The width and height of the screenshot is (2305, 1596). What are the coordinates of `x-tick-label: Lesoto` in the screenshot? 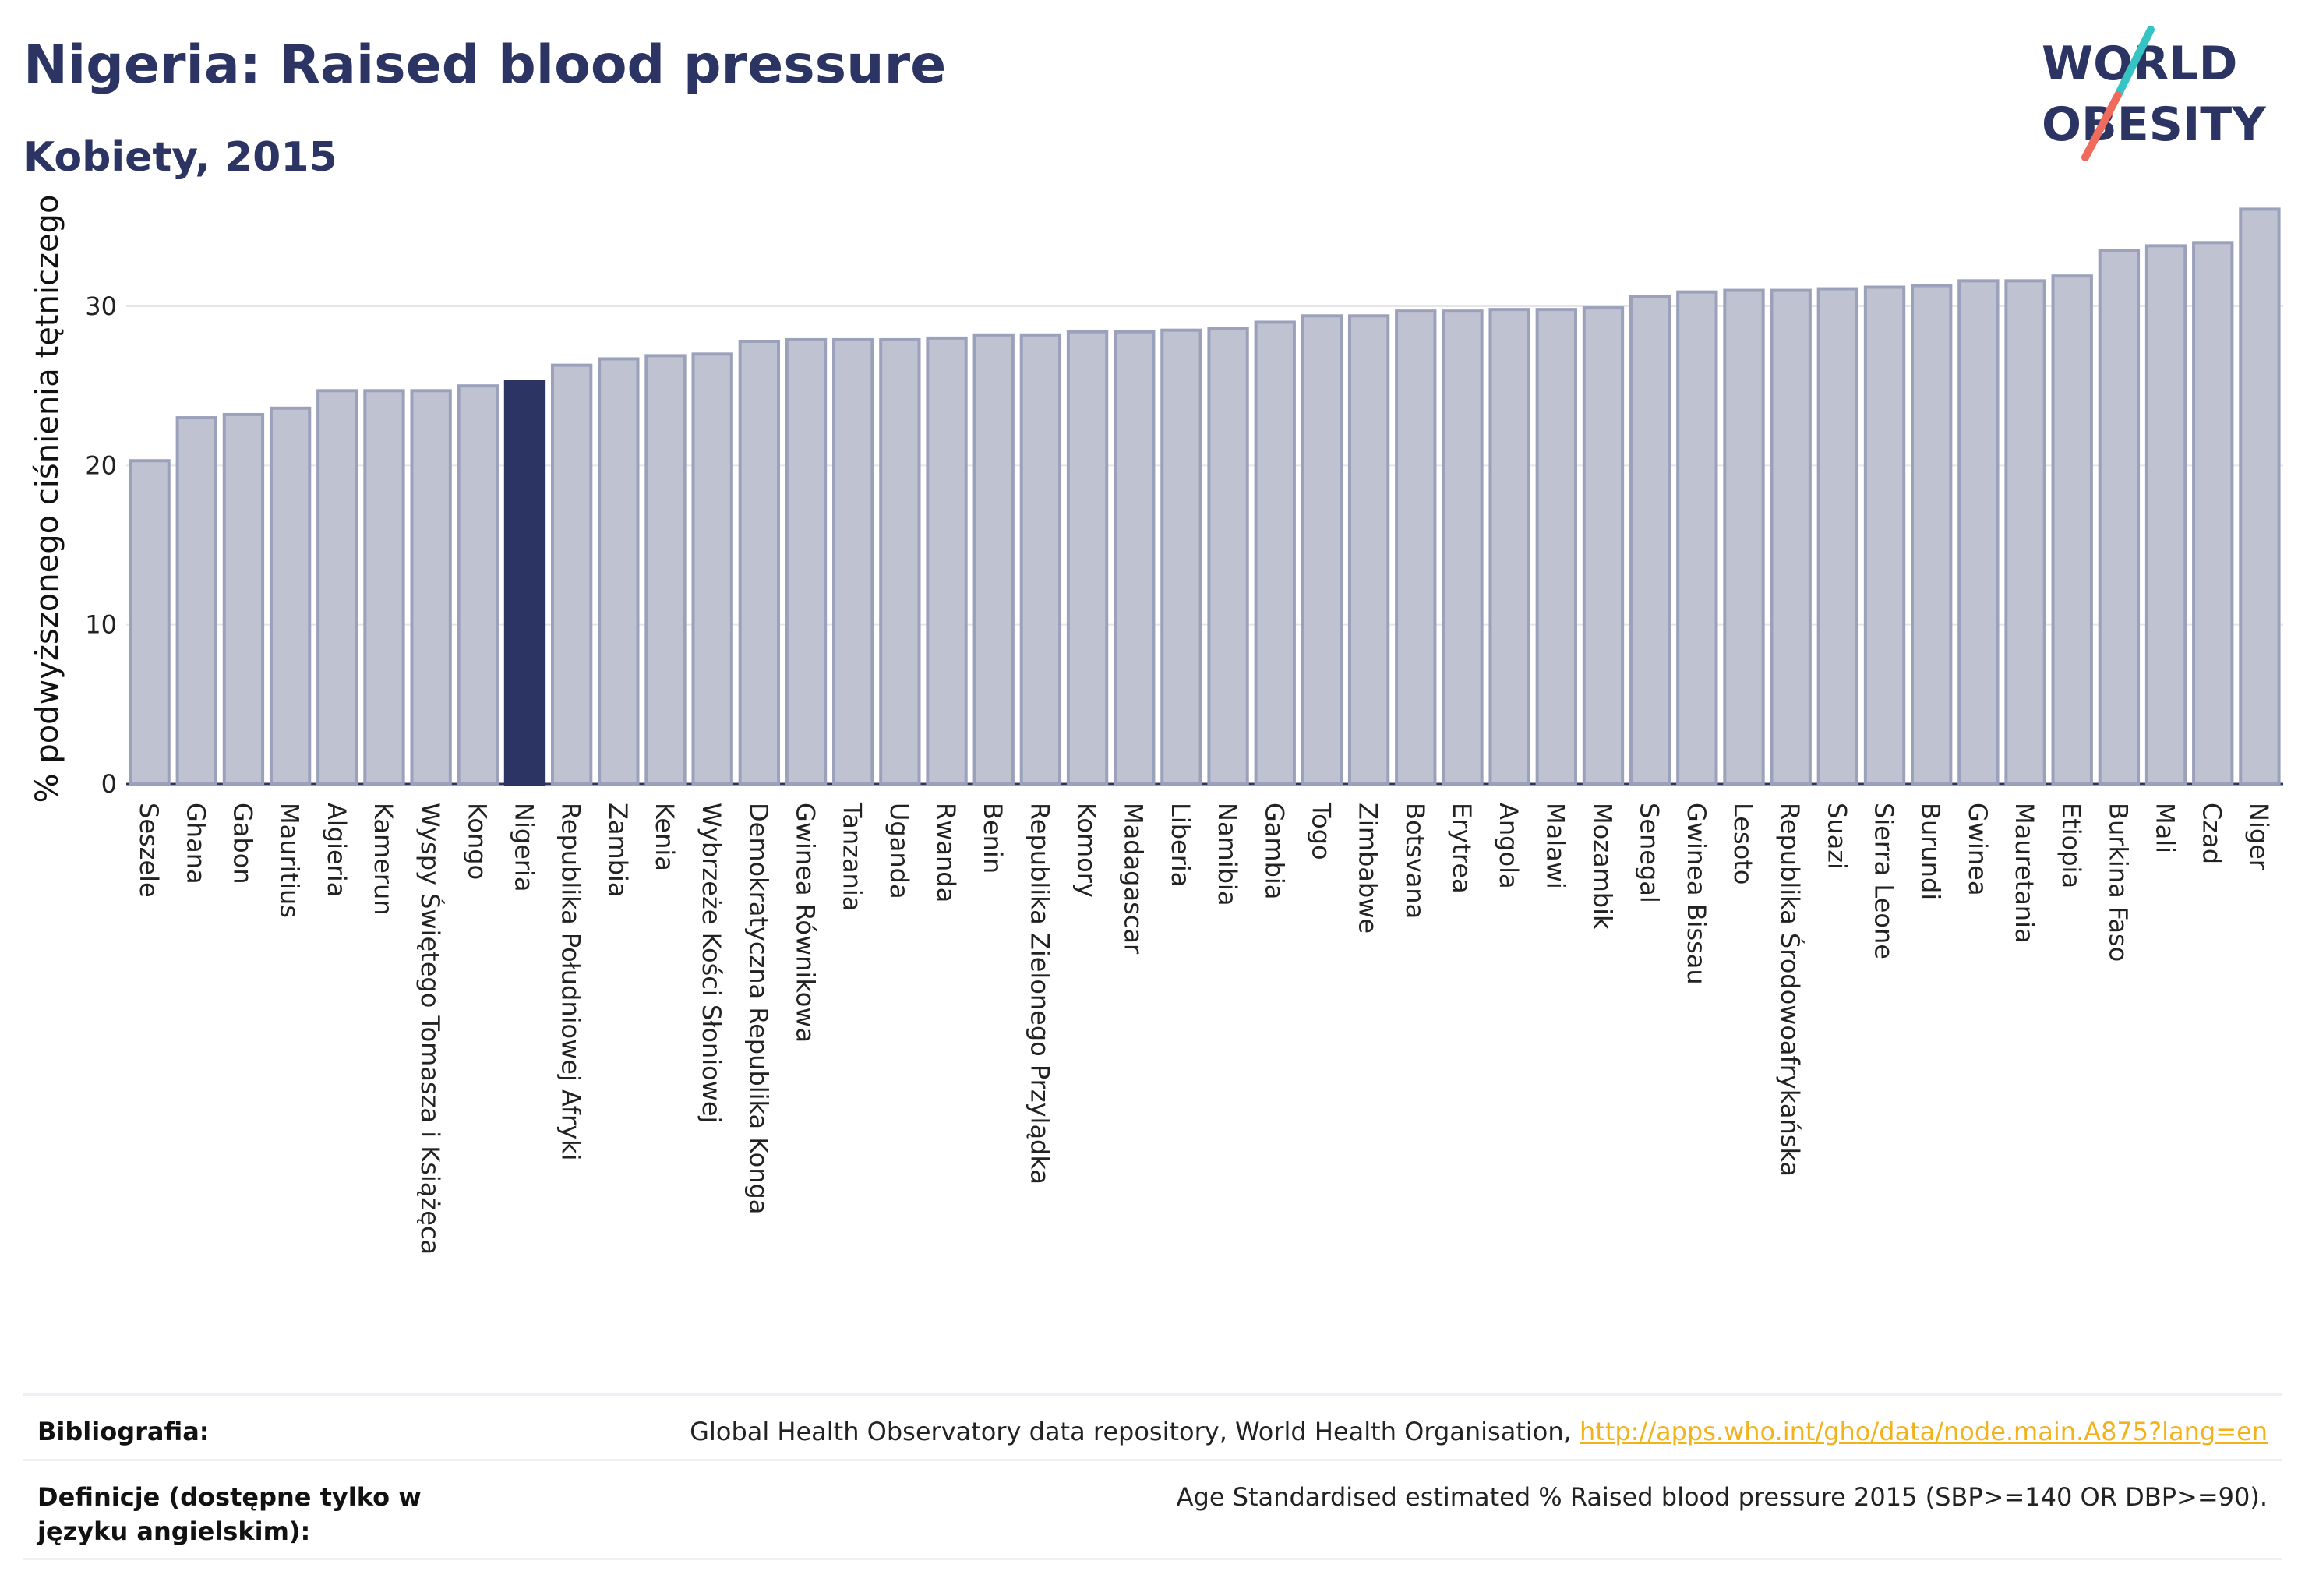 It's located at (1743, 844).